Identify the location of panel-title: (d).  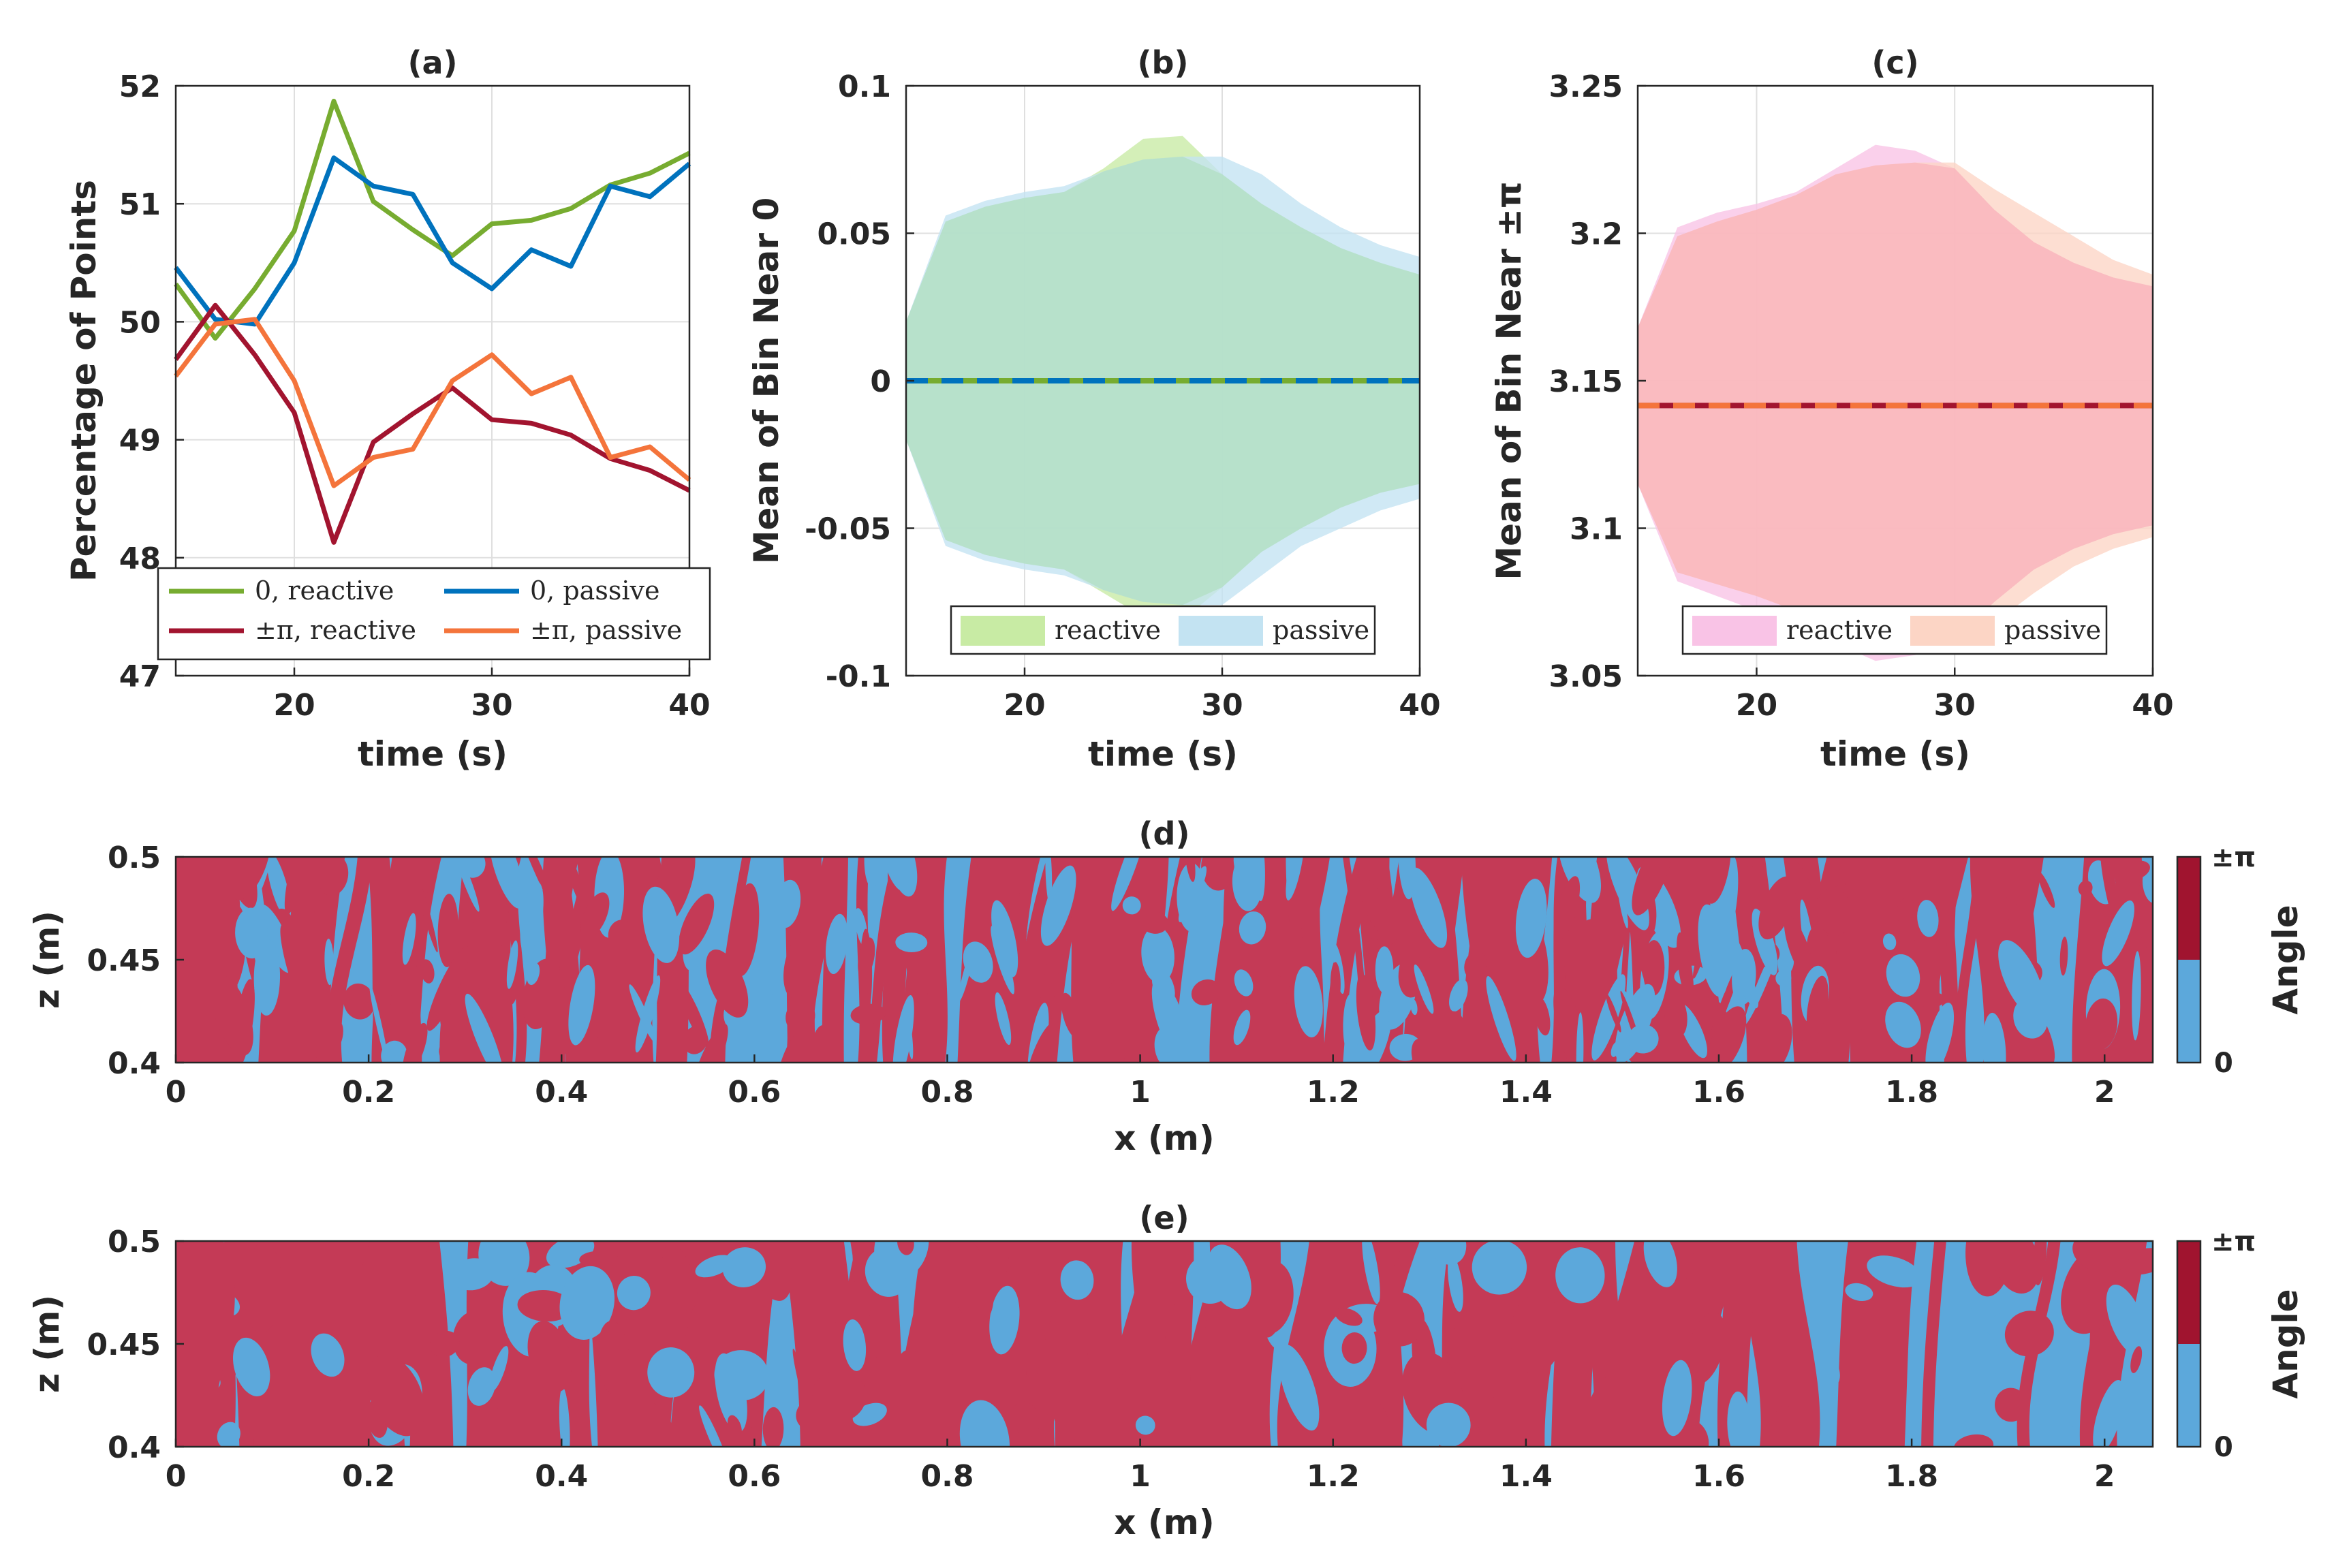
(1164, 833).